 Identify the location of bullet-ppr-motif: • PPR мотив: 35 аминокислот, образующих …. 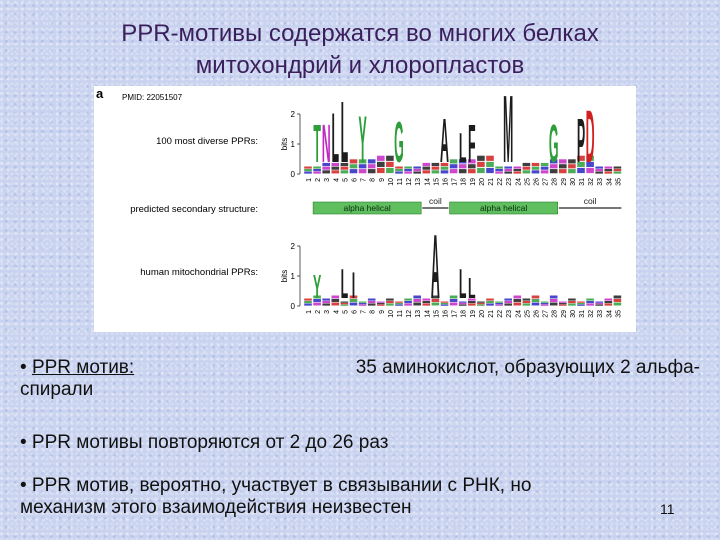
(360, 379).